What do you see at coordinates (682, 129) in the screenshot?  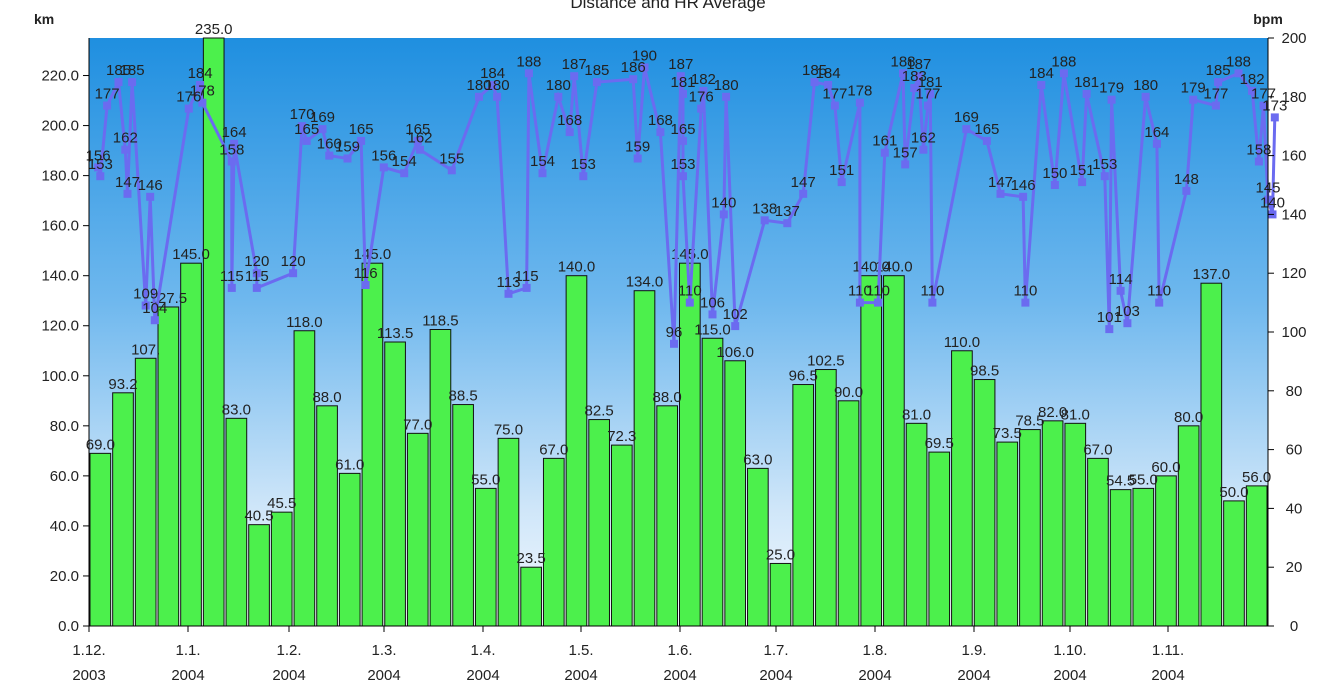 I see `hr-label-43: 165` at bounding box center [682, 129].